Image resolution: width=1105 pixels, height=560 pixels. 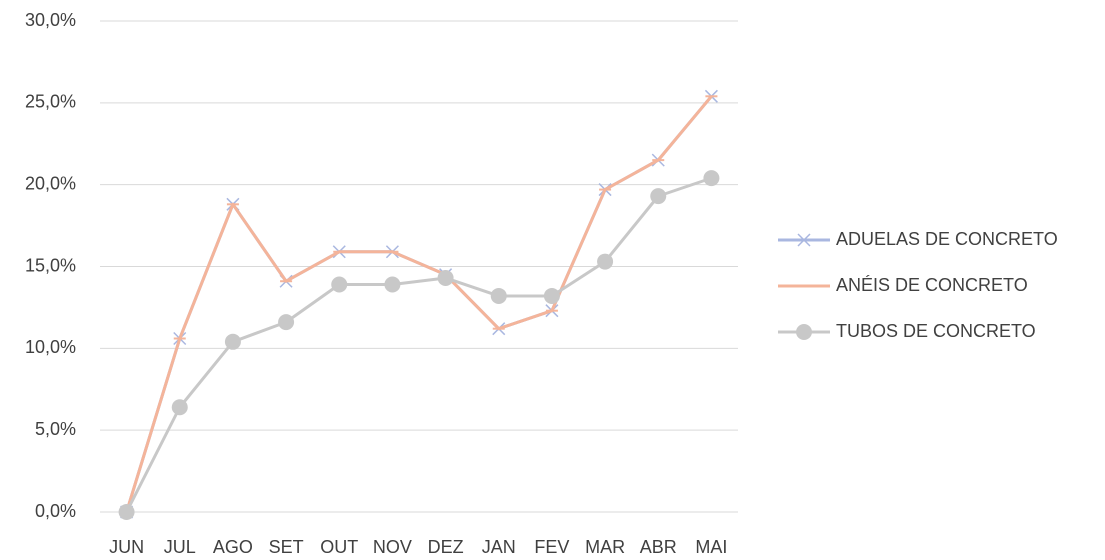 What do you see at coordinates (932, 285) in the screenshot?
I see `legend-label: ANÉIS DE CONCRETO` at bounding box center [932, 285].